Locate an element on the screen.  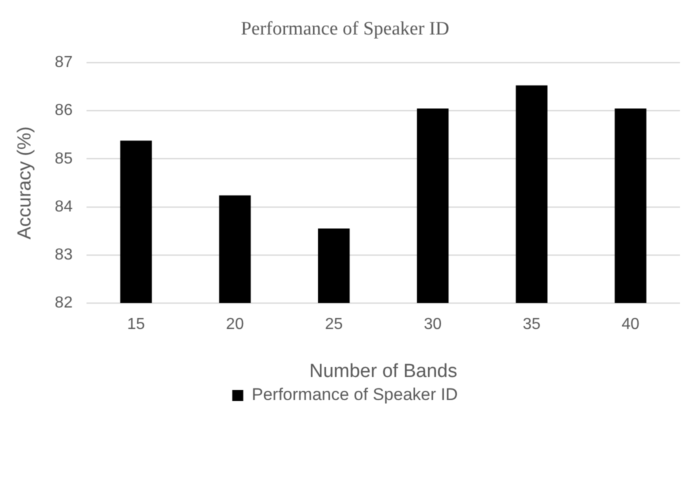
x-tick-label: 35 is located at coordinates (531, 325).